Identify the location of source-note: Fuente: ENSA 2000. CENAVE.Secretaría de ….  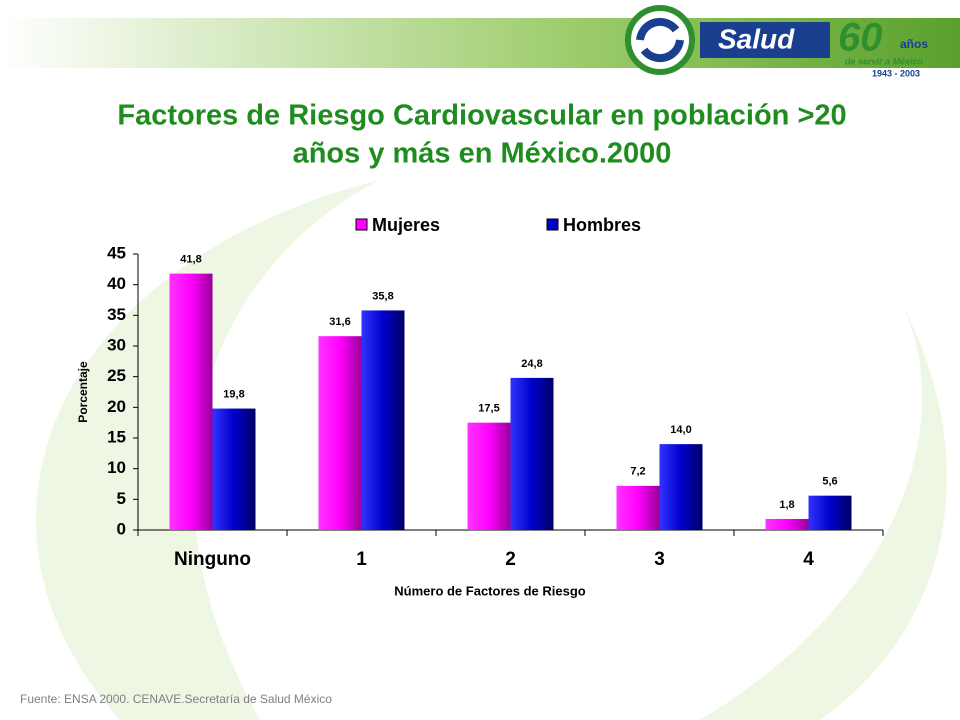
(176, 699).